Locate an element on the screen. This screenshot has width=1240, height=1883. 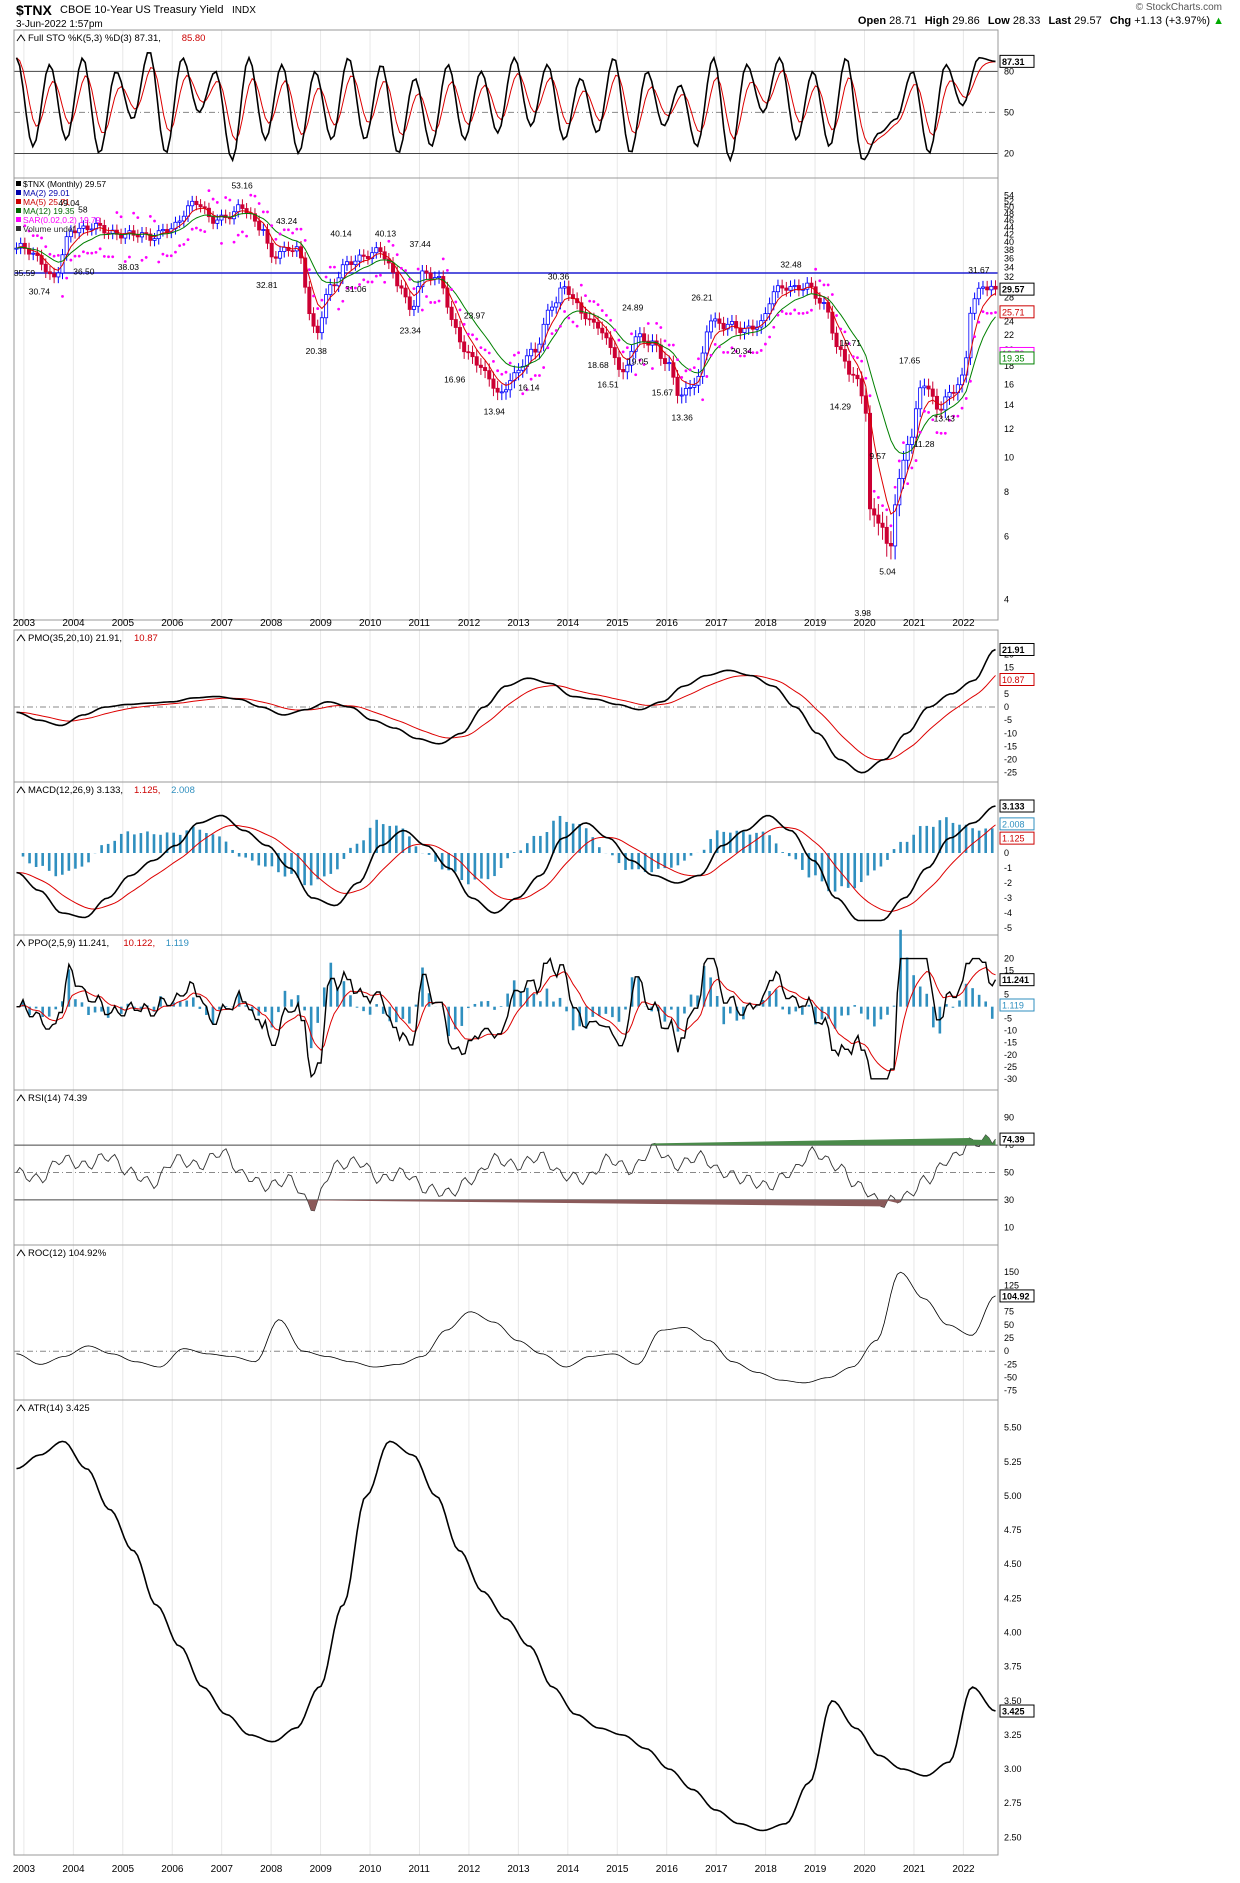
price-annotation-6: 53.16 is located at coordinates (242, 186).